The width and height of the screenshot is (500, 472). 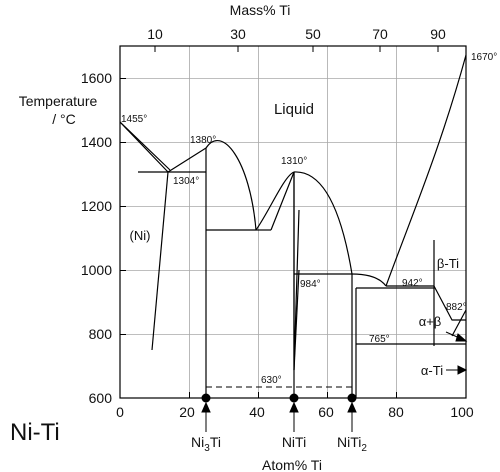 What do you see at coordinates (206, 407) in the screenshot?
I see `ni3ti-arrow-head` at bounding box center [206, 407].